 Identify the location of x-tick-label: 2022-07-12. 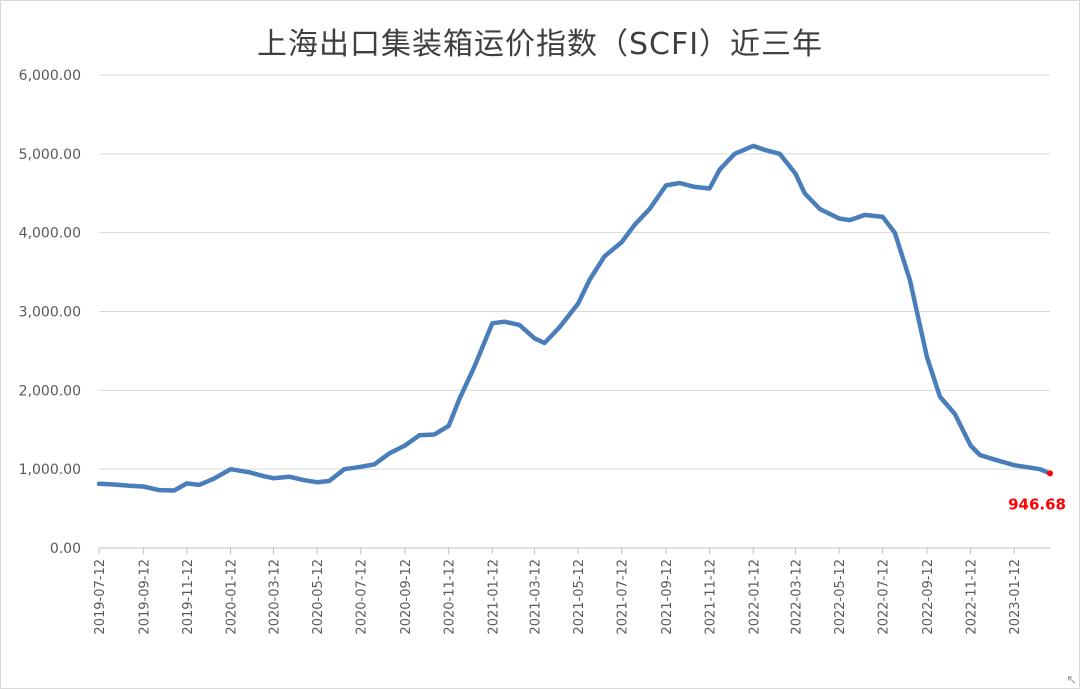
(884, 597).